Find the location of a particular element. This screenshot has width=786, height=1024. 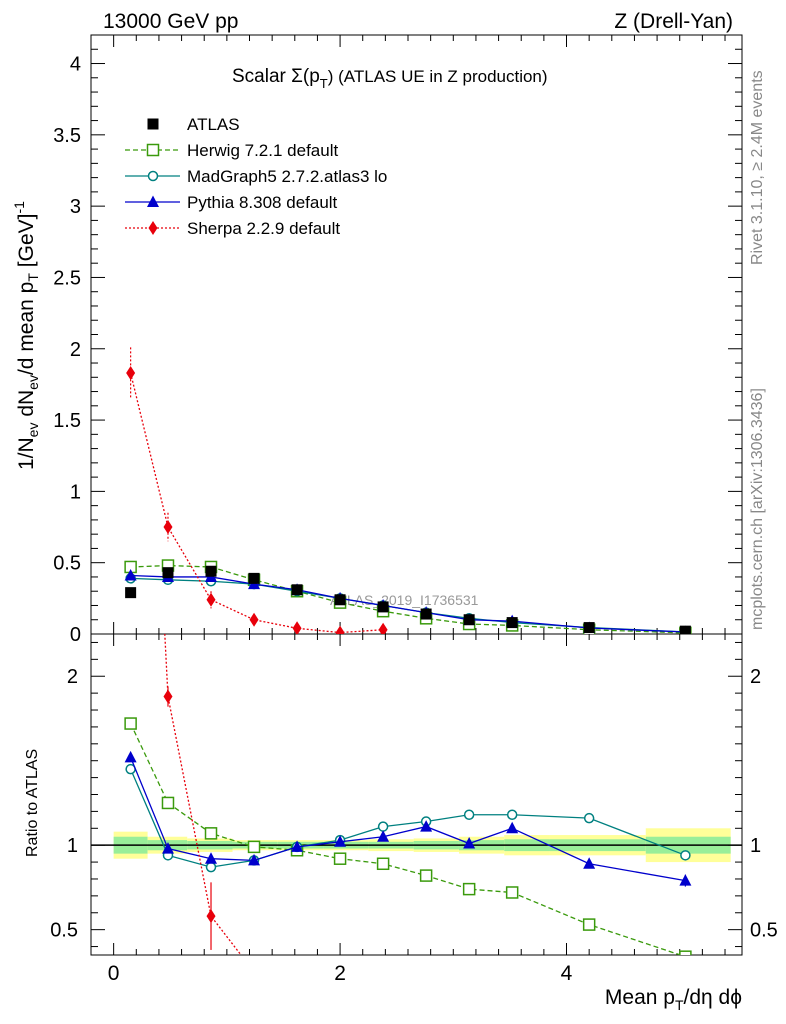

x-tick-label: 4 is located at coordinates (567, 973).